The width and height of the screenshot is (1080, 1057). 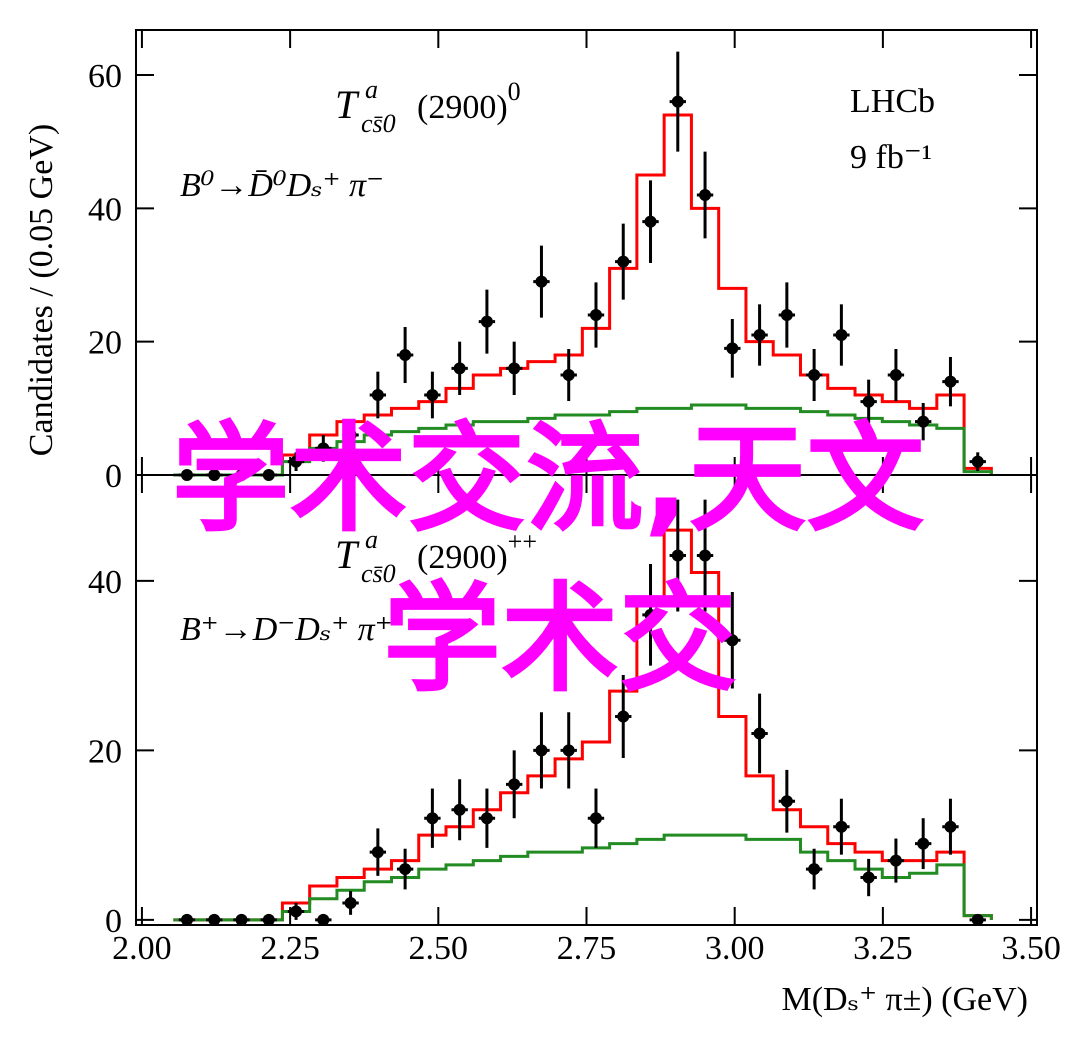 What do you see at coordinates (105, 76) in the screenshot?
I see `y-tick-label: 60` at bounding box center [105, 76].